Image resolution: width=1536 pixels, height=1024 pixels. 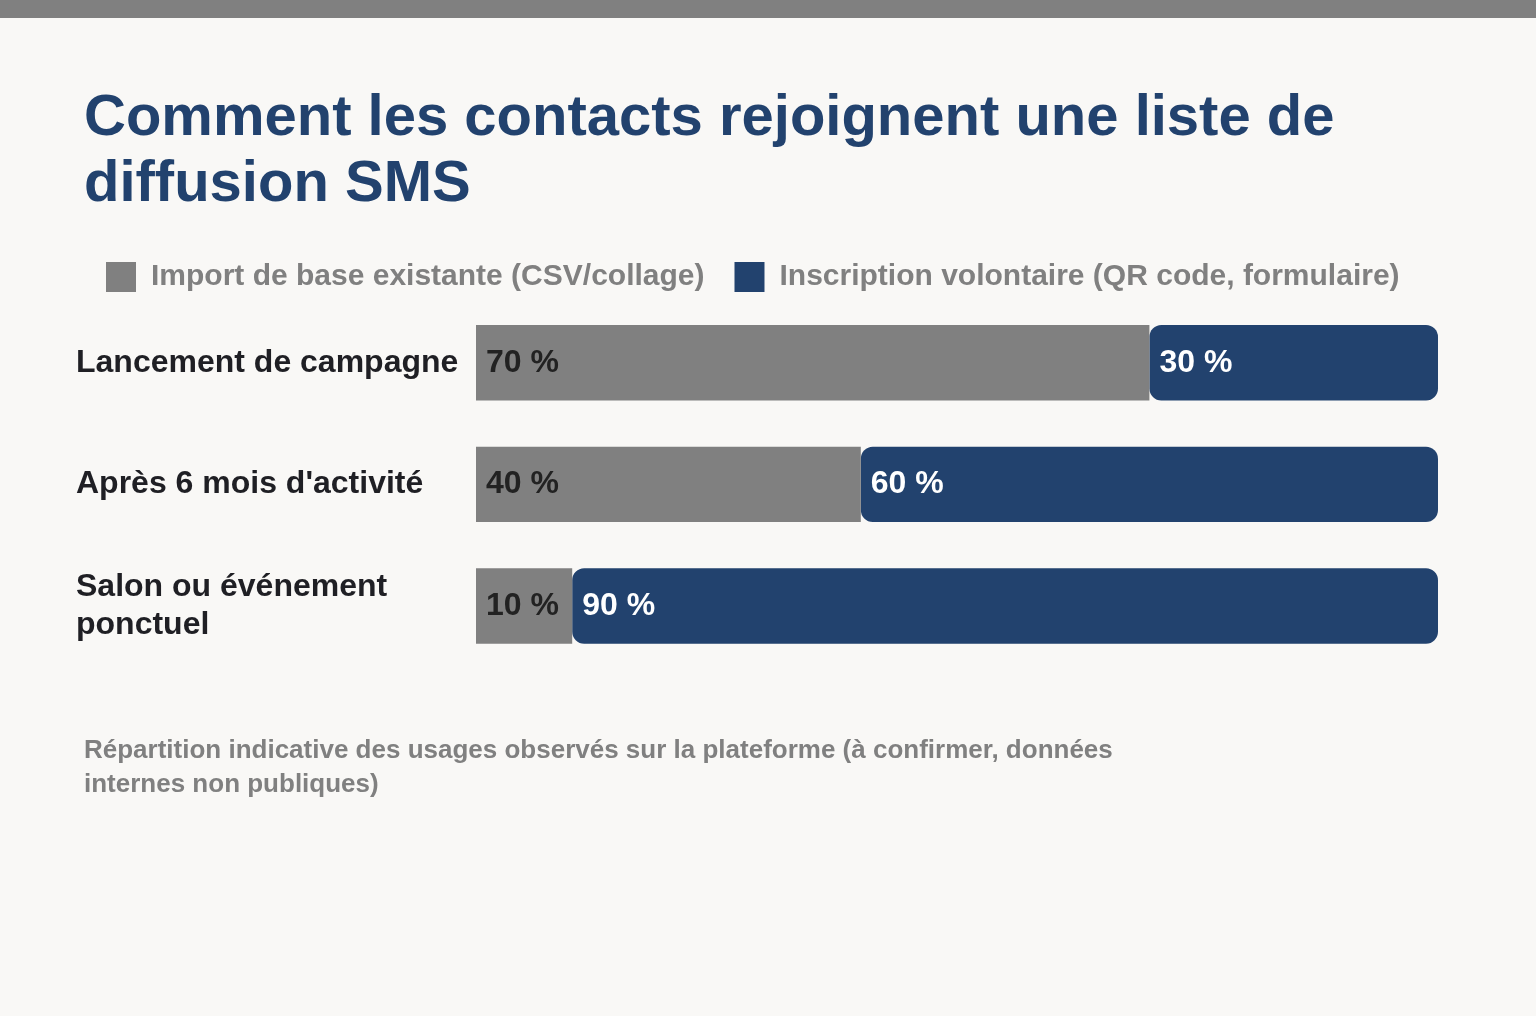 I want to click on data-label: 10 %, so click(x=522, y=603).